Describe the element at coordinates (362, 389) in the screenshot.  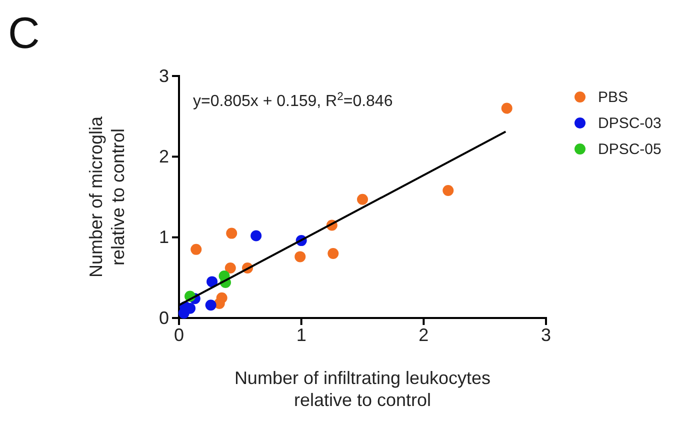
I see `x-axis-title: Number of infiltrating leukocytes relative to control` at that location.